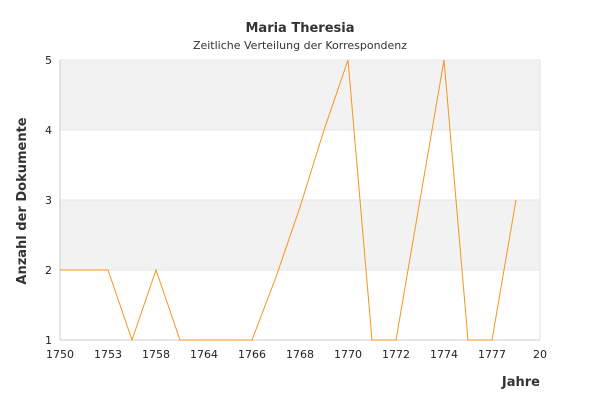 This screenshot has height=400, width=600. What do you see at coordinates (540, 354) in the screenshot?
I see `x-tick-label-10: 20` at bounding box center [540, 354].